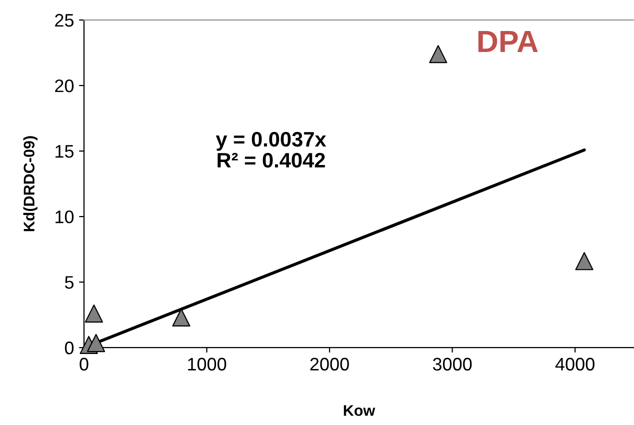 The height and width of the screenshot is (425, 634). Describe the element at coordinates (65, 217) in the screenshot. I see `y-tick-label: 10` at that location.